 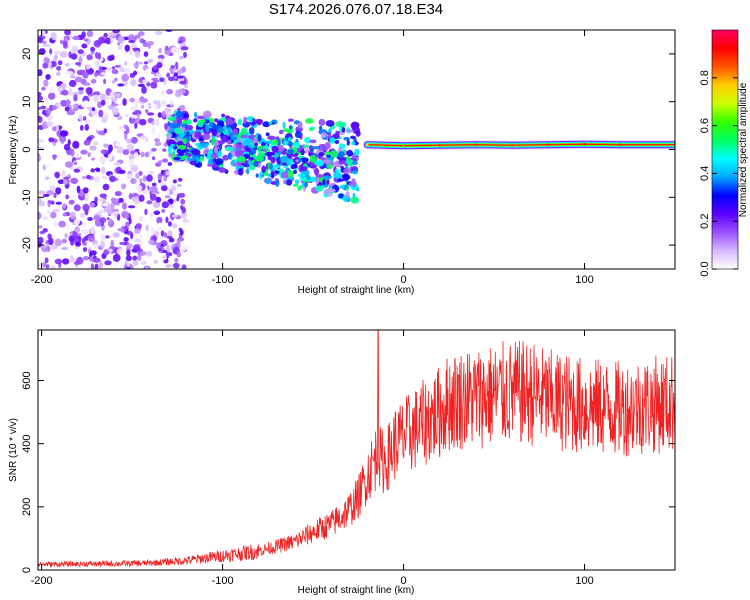 I want to click on spectrogram-y-tick-label: 10, so click(x=27, y=102).